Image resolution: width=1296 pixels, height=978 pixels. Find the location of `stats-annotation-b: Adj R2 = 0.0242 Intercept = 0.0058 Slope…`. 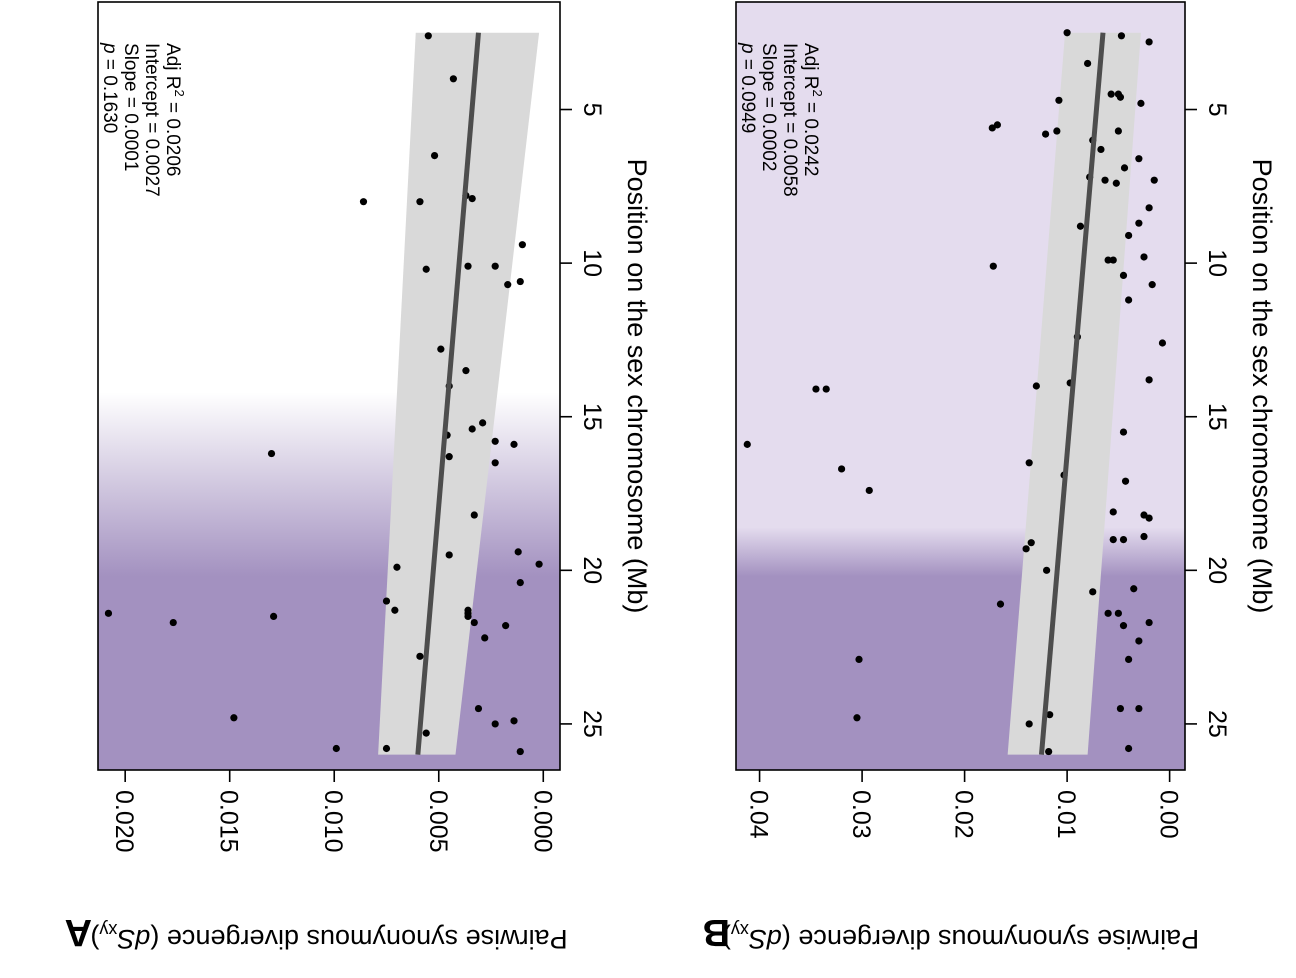

stats-annotation-b: Adj R2 = 0.0242 Intercept = 0.0058 Slope… is located at coordinates (781, 119).